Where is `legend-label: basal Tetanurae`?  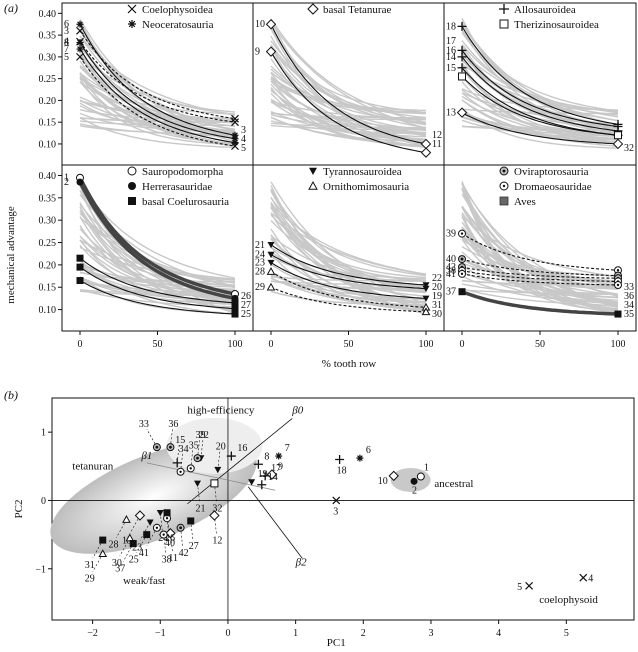
legend-label: basal Tetanurae is located at coordinates (357, 10).